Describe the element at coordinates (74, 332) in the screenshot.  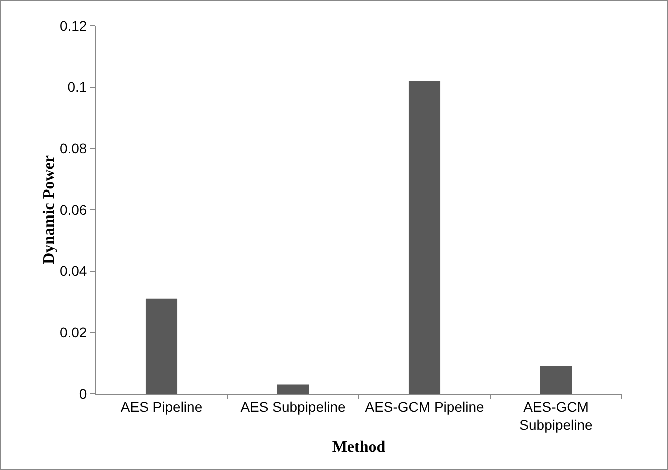
I see `y-tick-label: 0.02` at that location.